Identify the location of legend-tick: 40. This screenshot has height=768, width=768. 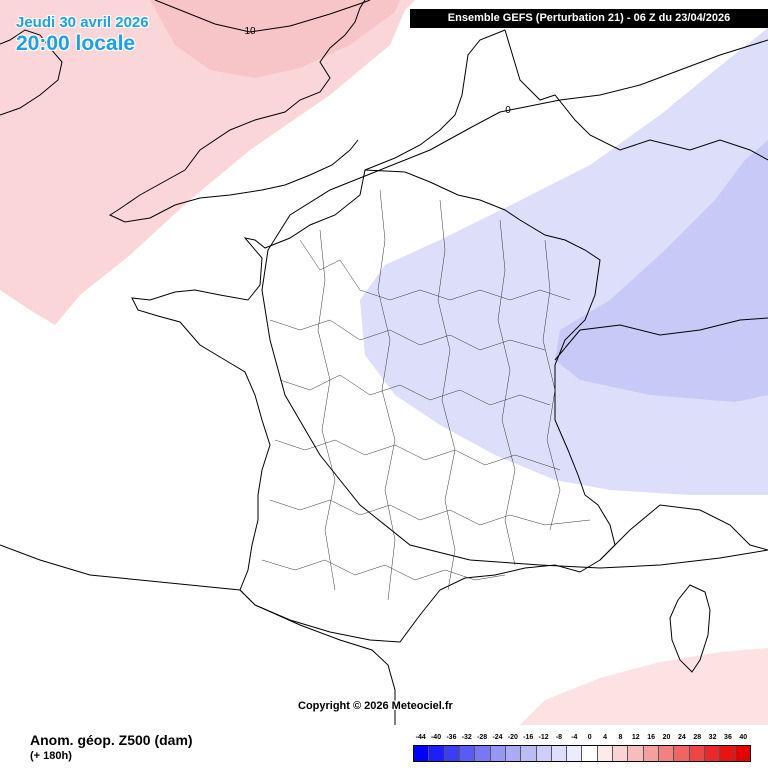
(743, 737).